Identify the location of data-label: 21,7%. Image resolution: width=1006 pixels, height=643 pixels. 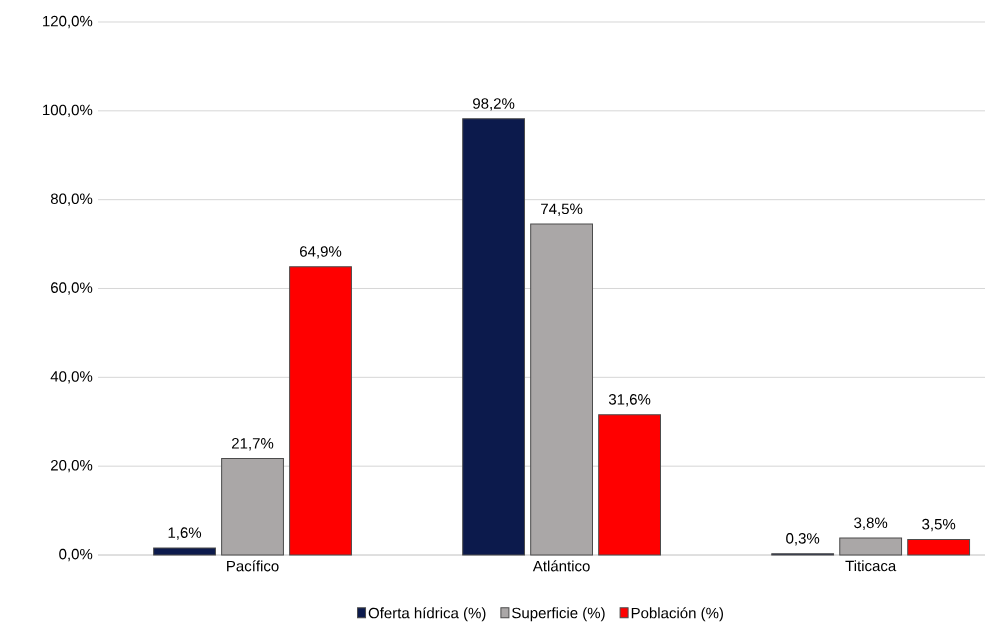
(253, 444).